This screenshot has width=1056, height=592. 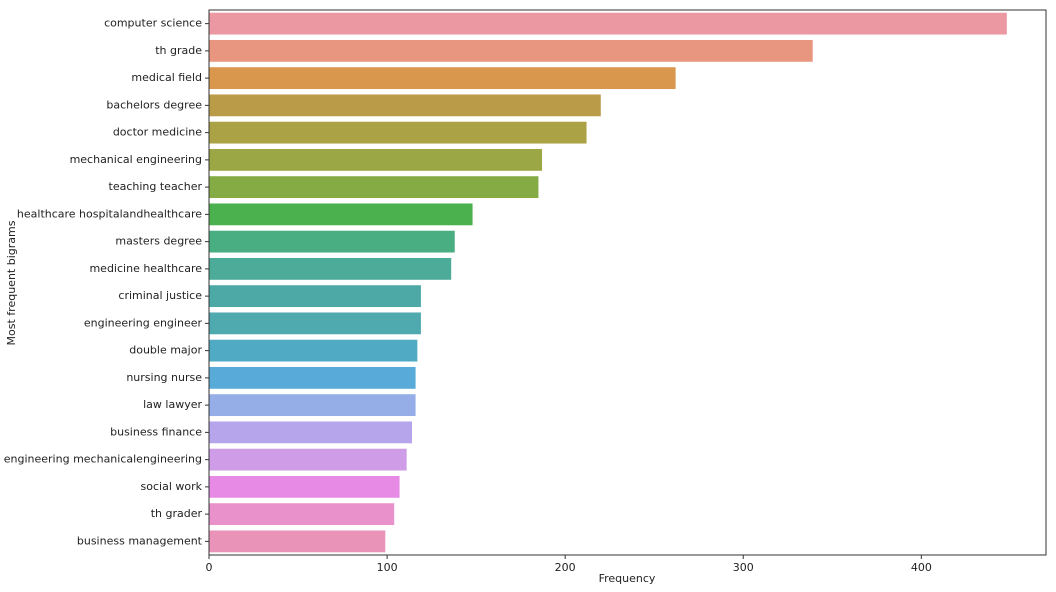 I want to click on y-tick-label: double major, so click(x=165, y=350).